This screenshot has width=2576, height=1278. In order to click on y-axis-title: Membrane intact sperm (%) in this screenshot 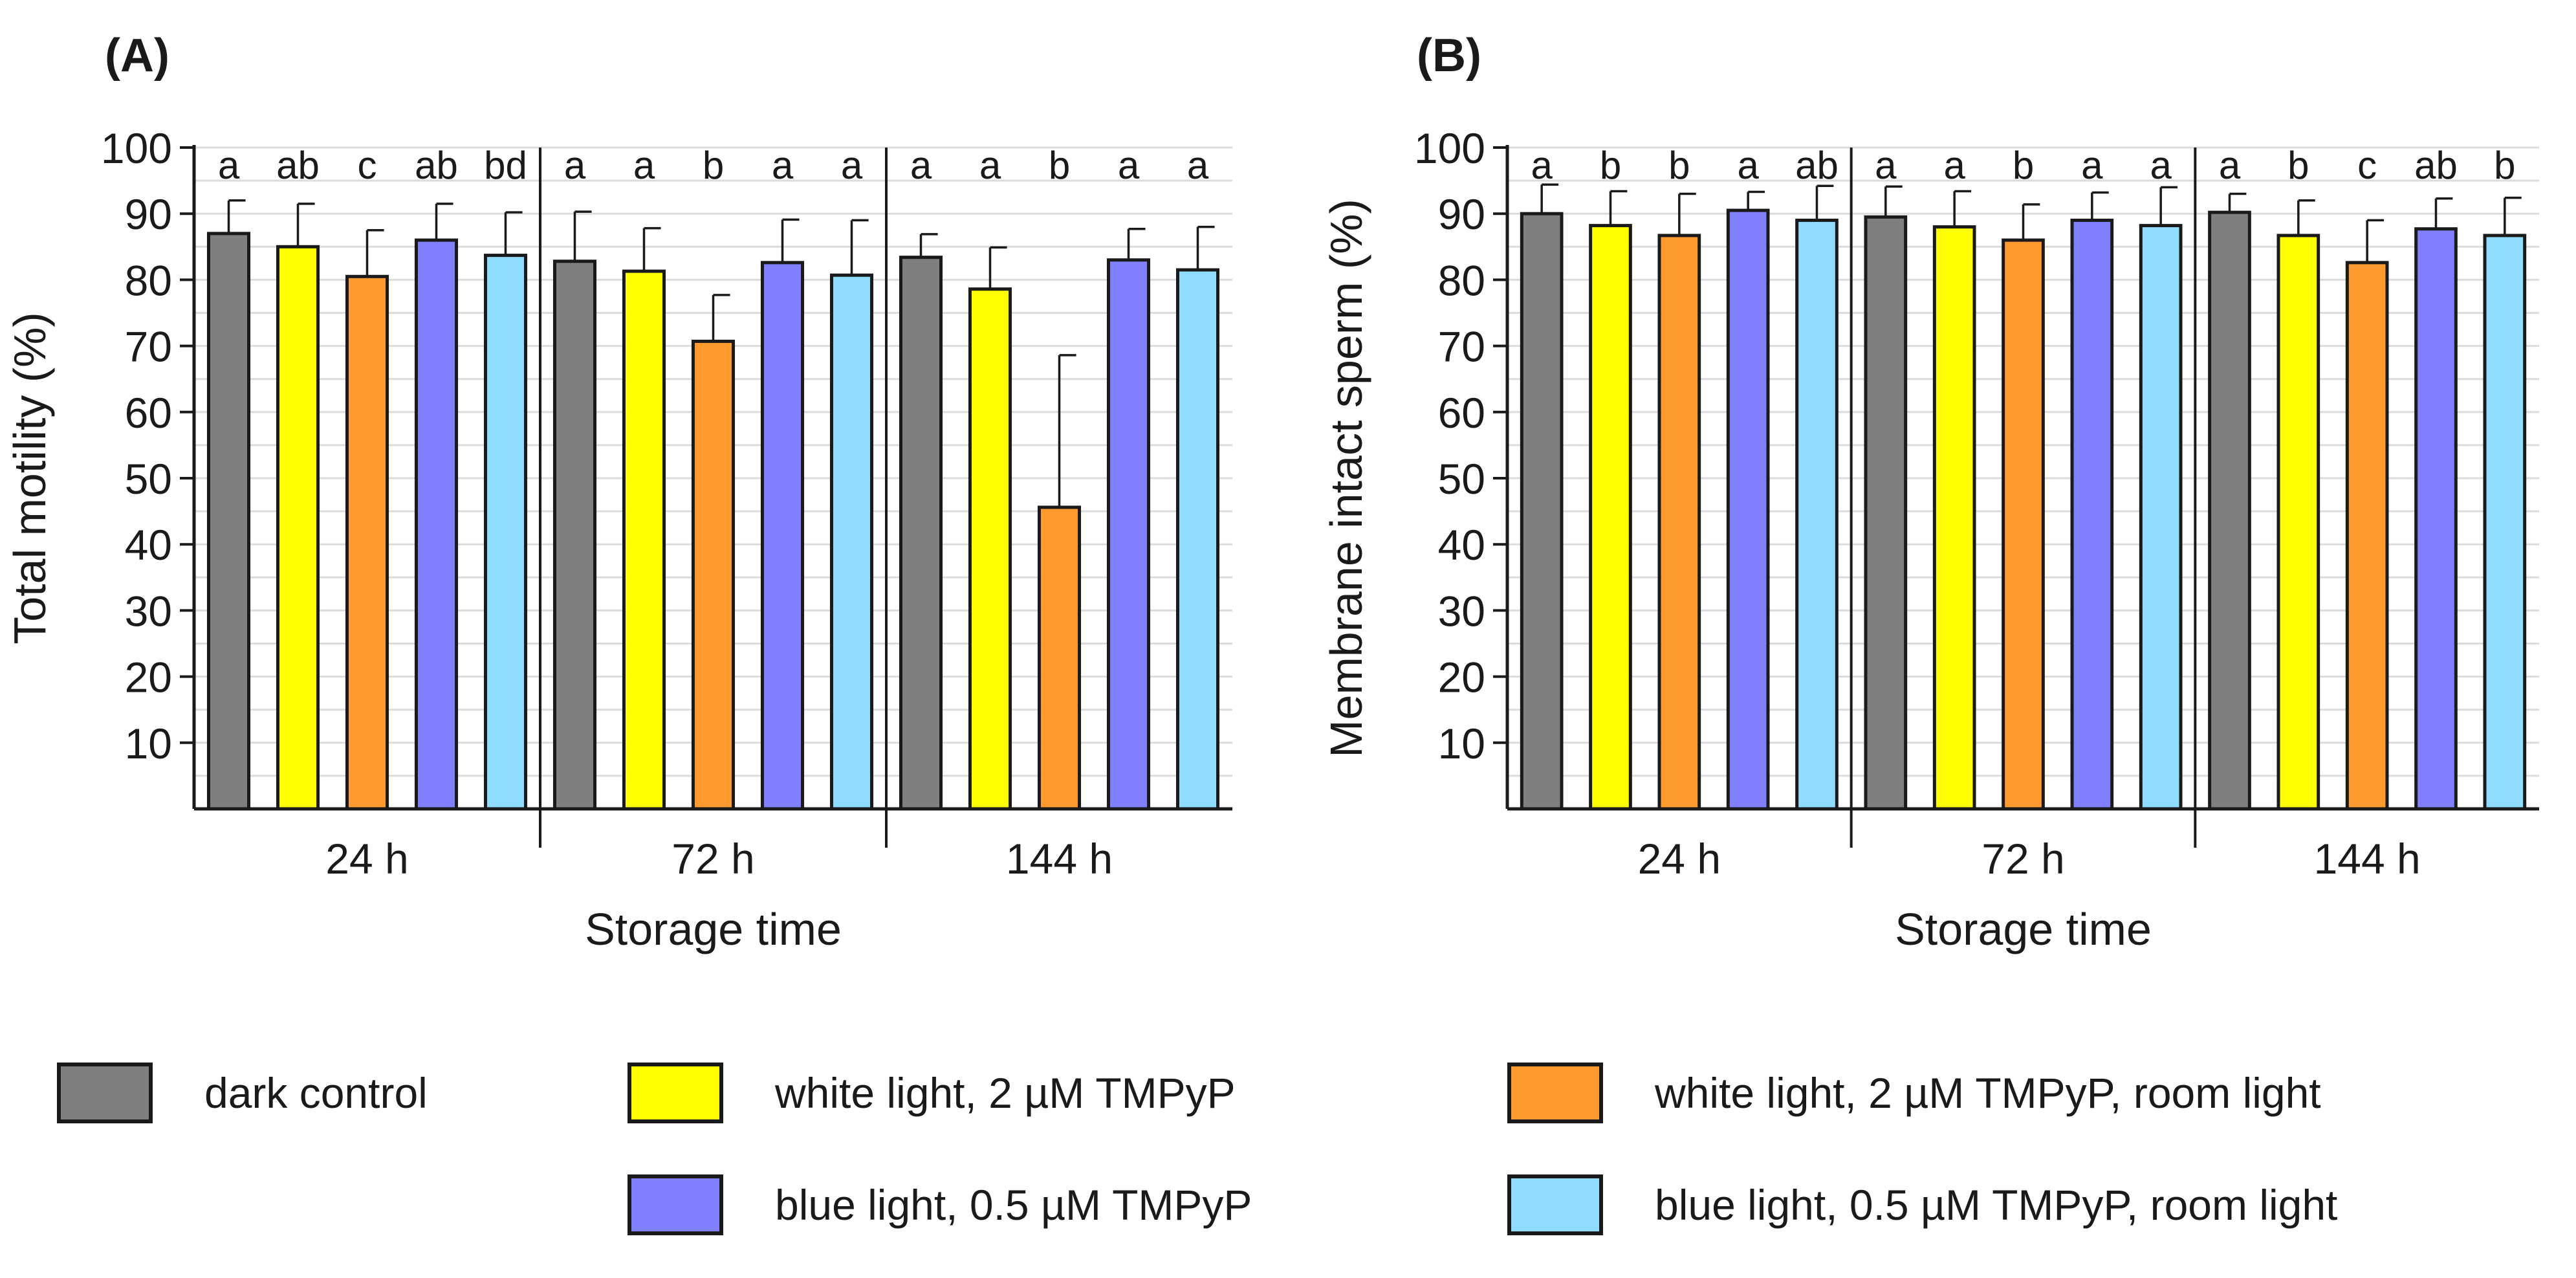, I will do `click(1346, 478)`.